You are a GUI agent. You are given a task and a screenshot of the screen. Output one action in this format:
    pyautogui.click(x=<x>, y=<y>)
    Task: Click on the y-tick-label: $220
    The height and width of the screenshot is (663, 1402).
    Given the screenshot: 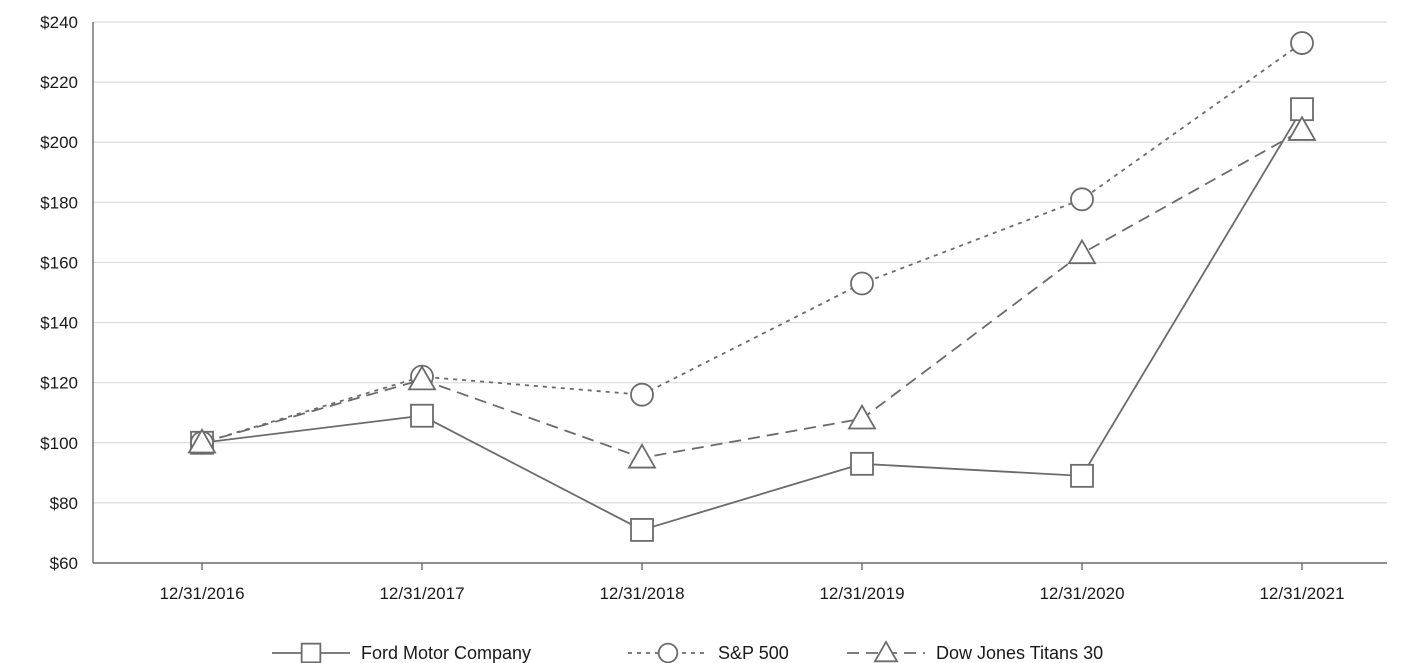 What is the action you would take?
    pyautogui.click(x=59, y=82)
    